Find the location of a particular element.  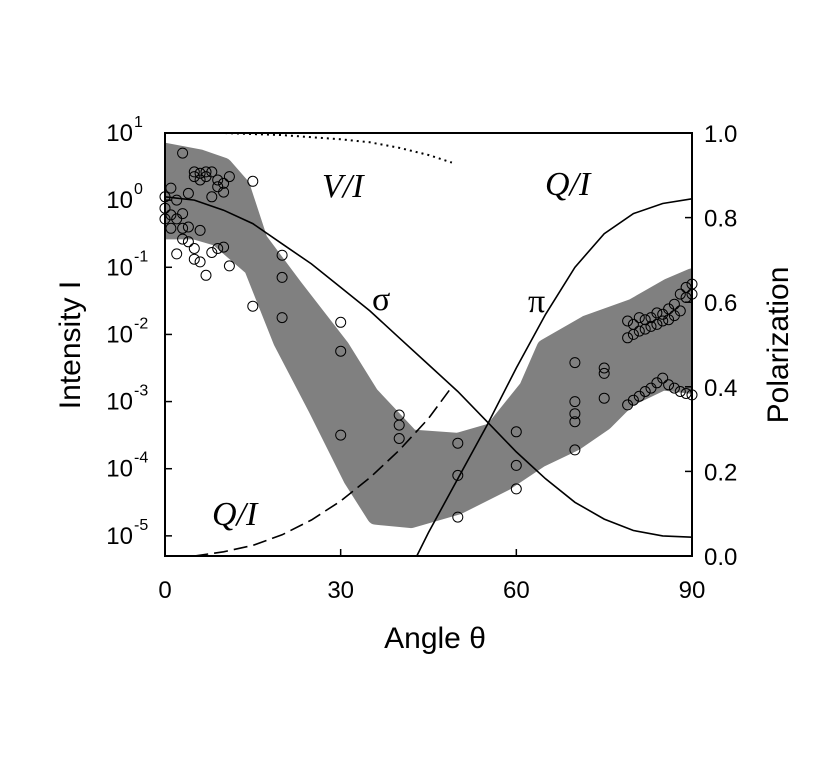

y-left-tick-exponent: -4 is located at coordinates (141, 458).